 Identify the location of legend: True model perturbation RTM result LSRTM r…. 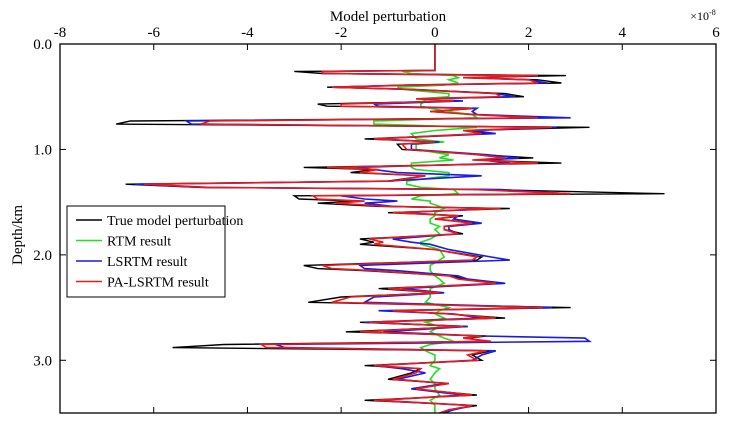
(154, 251).